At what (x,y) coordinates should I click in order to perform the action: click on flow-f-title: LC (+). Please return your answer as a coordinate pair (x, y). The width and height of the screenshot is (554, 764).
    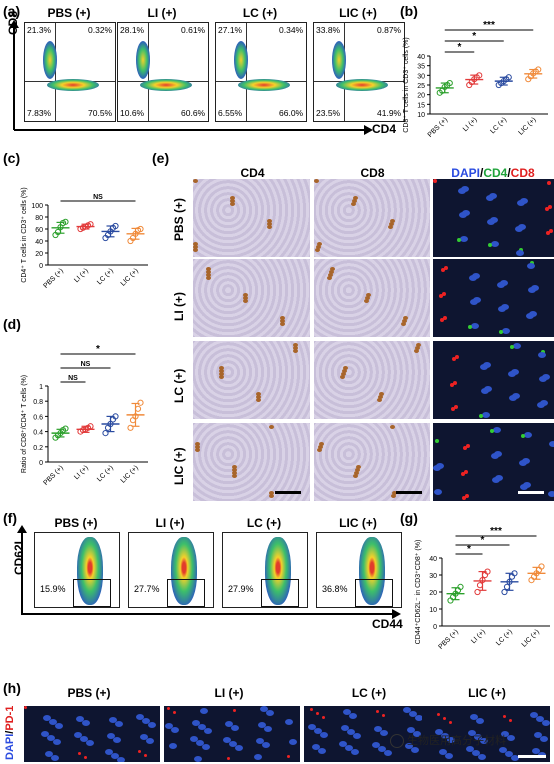
    Looking at the image, I should click on (264, 523).